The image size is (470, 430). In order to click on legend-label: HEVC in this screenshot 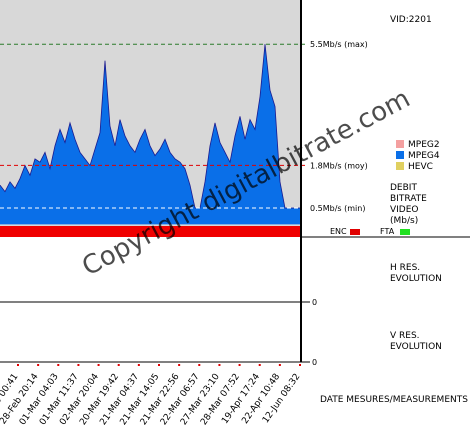, I will do `click(420, 167)`.